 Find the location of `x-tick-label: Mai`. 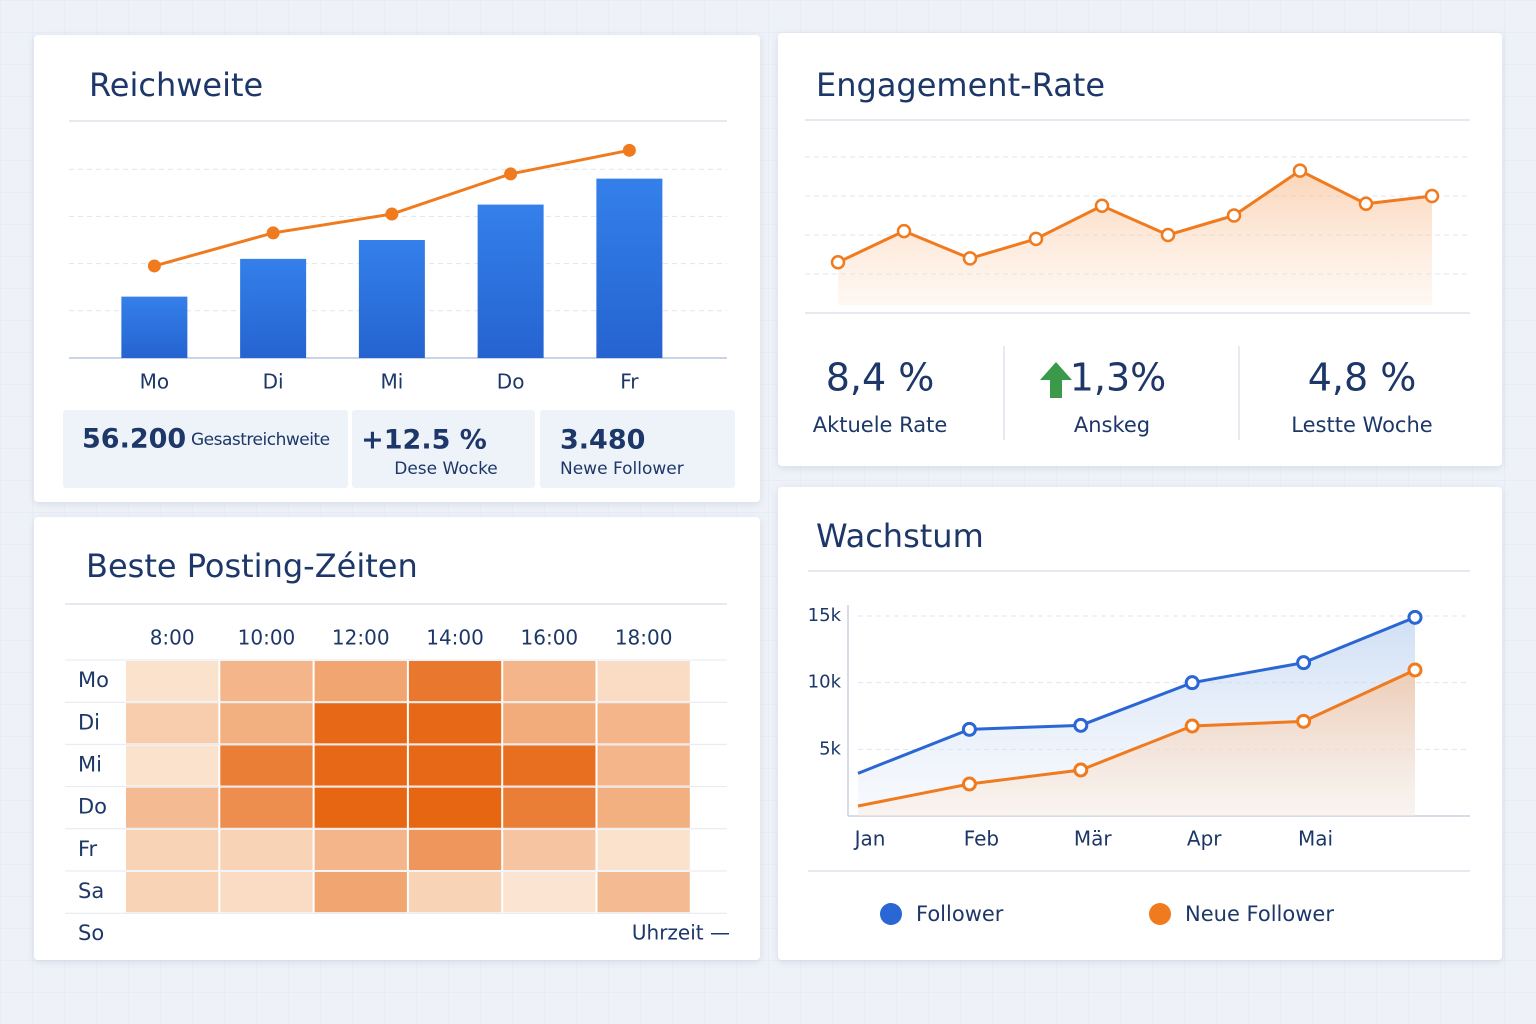

x-tick-label: Mai is located at coordinates (1315, 839).